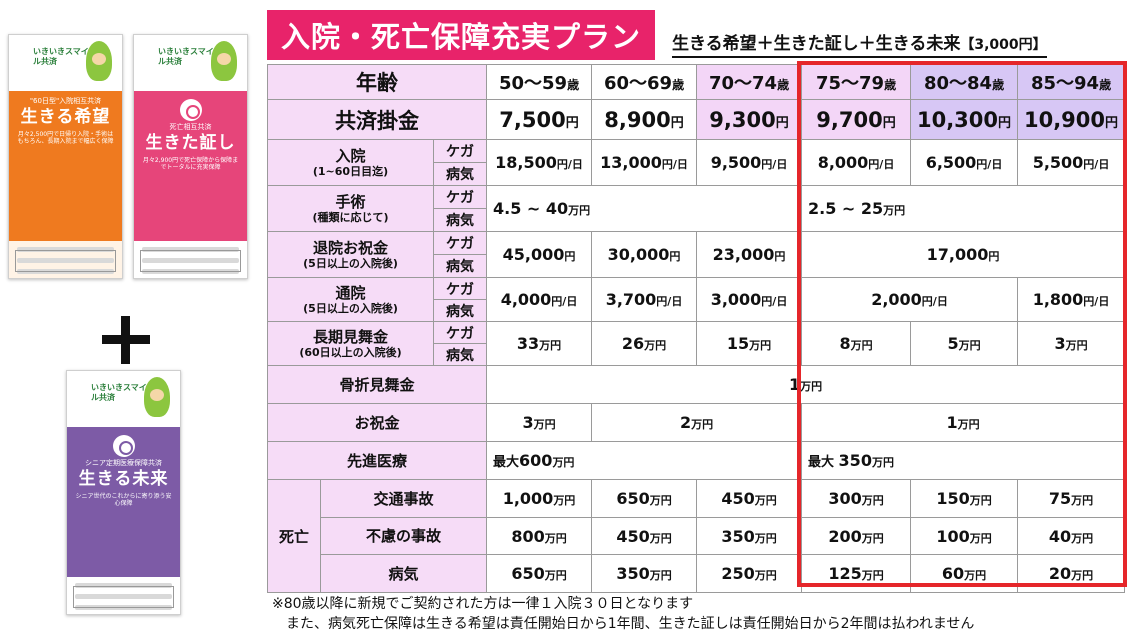  Describe the element at coordinates (377, 82) in the screenshot. I see `age-label: 年齢` at that location.